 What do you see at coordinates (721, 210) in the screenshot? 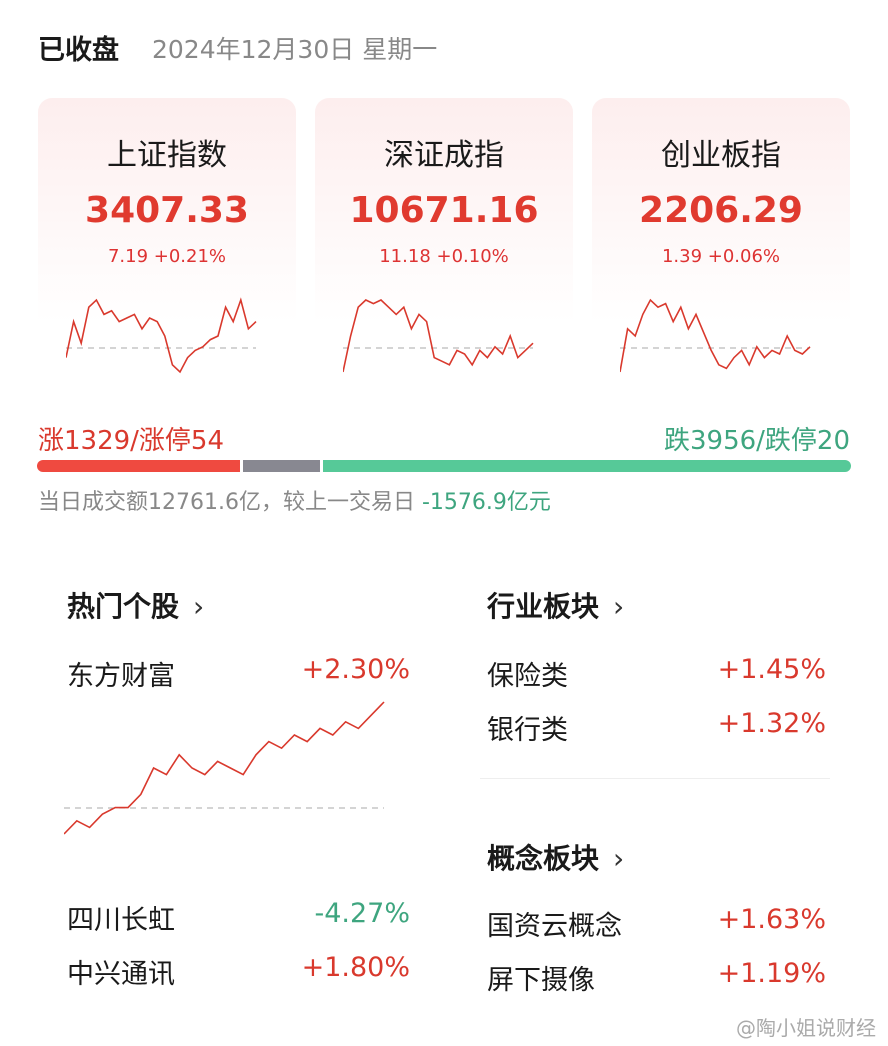
I see `index-value: 2206.29` at bounding box center [721, 210].